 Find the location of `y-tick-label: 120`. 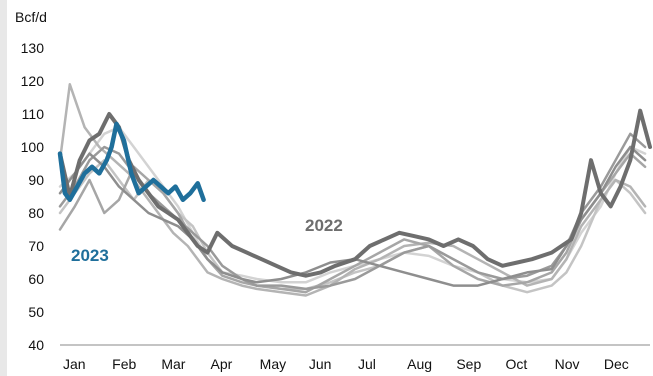

y-tick-label: 120 is located at coordinates (33, 81).